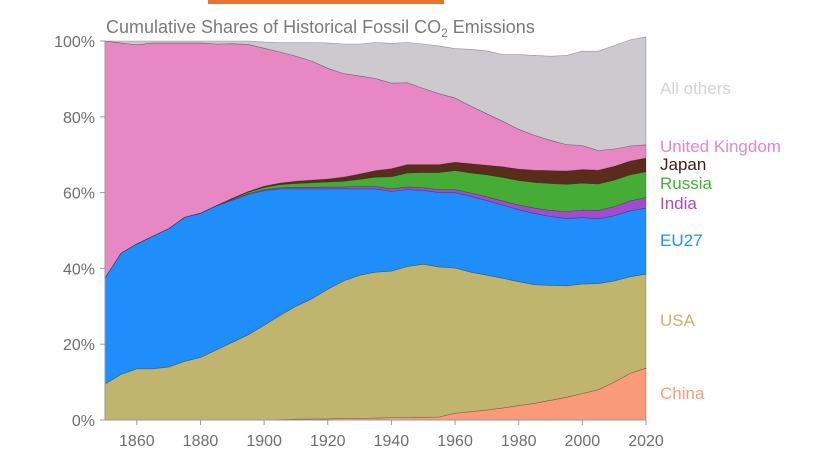  What do you see at coordinates (264, 441) in the screenshot?
I see `x-tick-label: 1900` at bounding box center [264, 441].